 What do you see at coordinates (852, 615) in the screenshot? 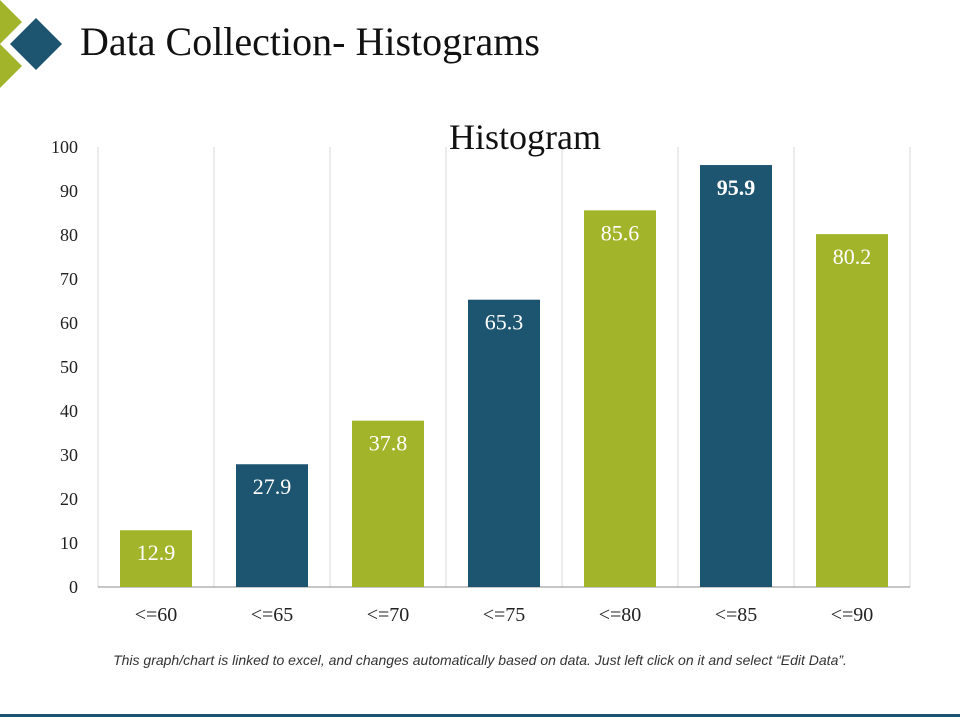
I see `x-tick-label: <=90` at bounding box center [852, 615].